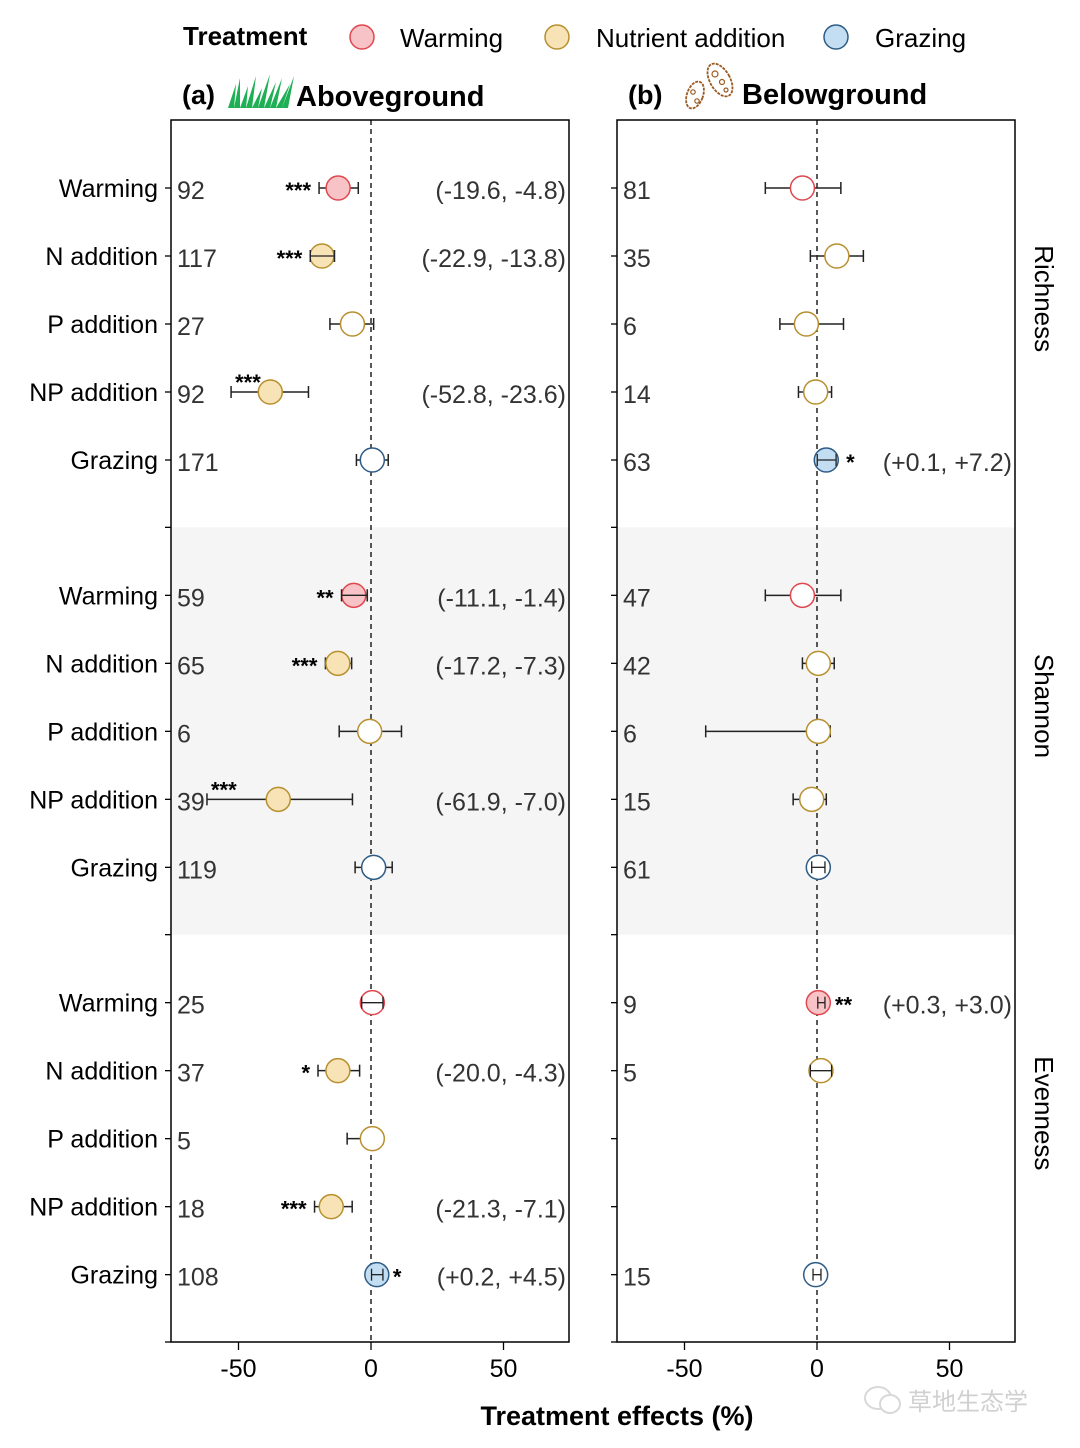  I want to click on data-row: 9 ** (+0.3, +3.0), so click(817, 1004).